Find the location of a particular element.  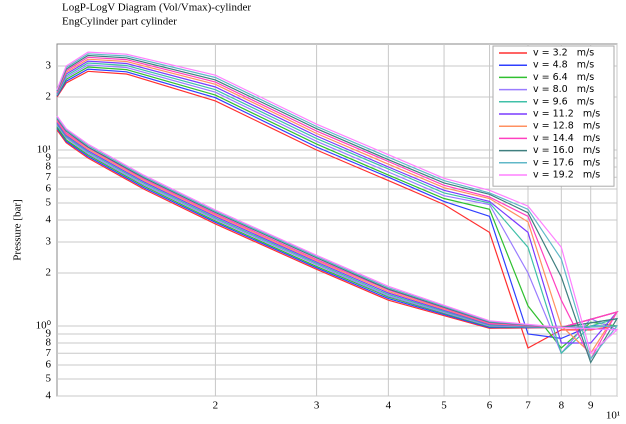

legend-label: v = 12.8 m/s is located at coordinates (566, 126).